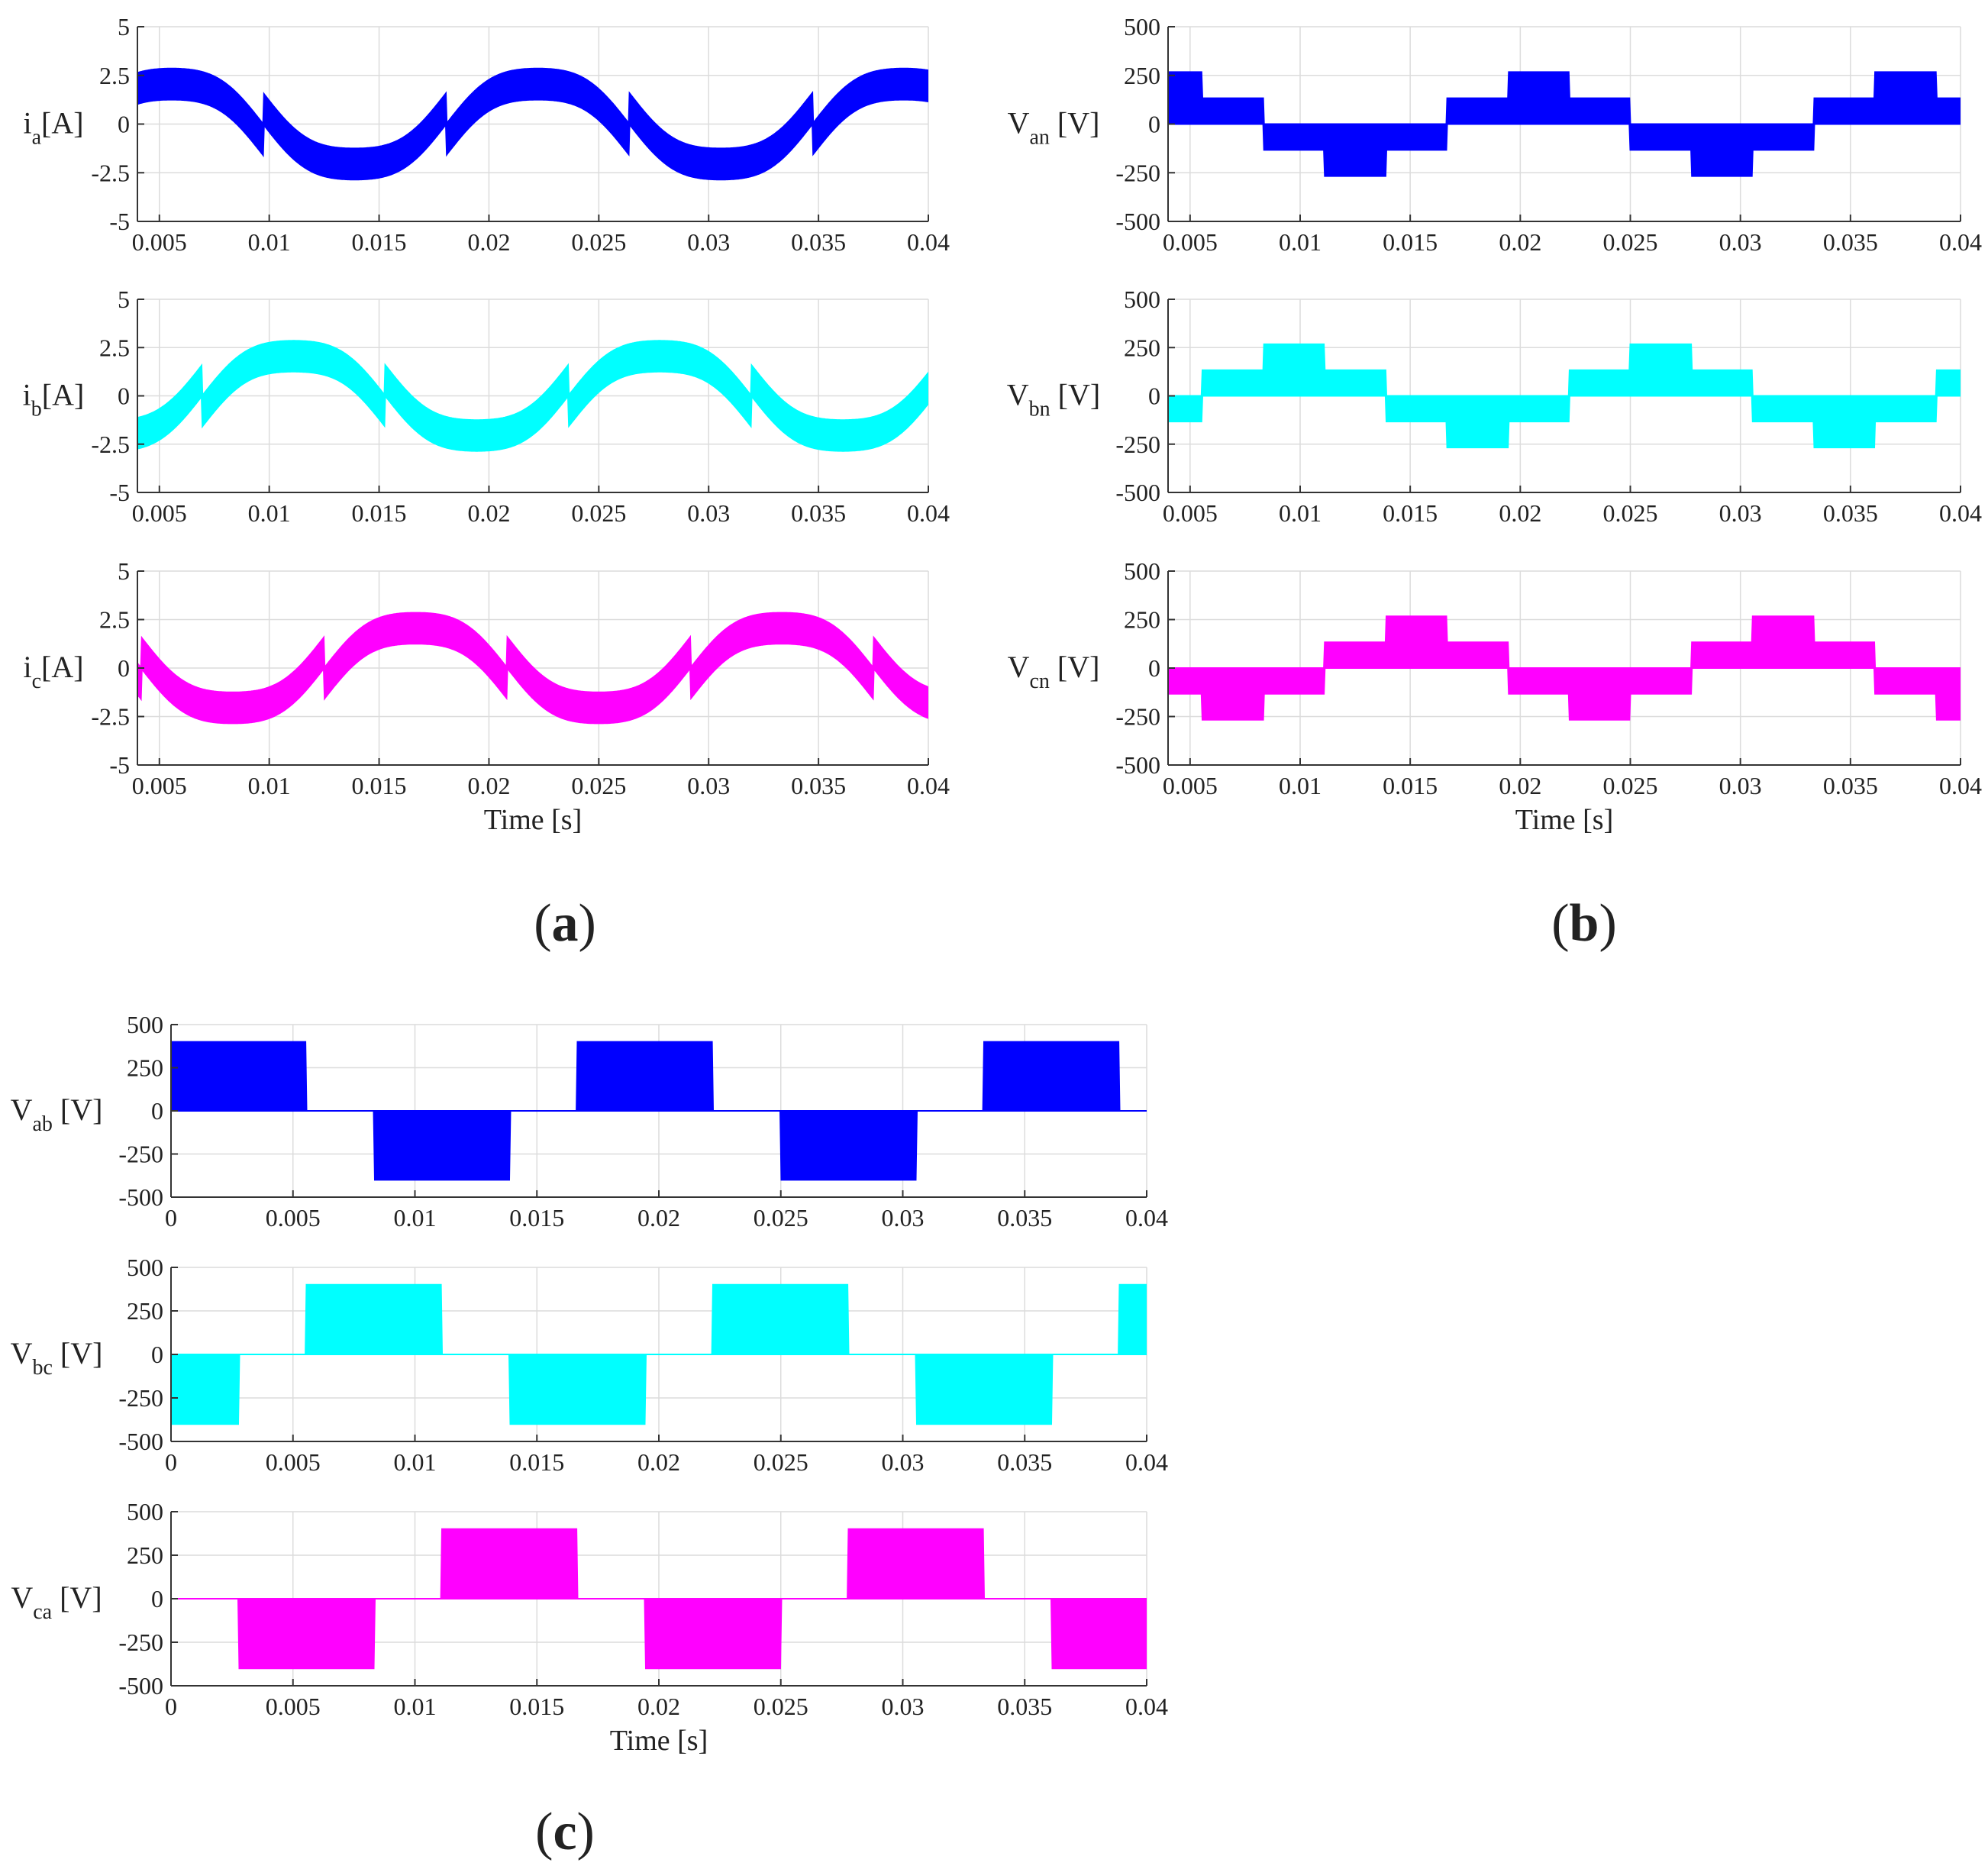 Image resolution: width=1988 pixels, height=1869 pixels. What do you see at coordinates (903, 1706) in the screenshot?
I see `x-tick-label-c-bot-6: 0.03` at bounding box center [903, 1706].